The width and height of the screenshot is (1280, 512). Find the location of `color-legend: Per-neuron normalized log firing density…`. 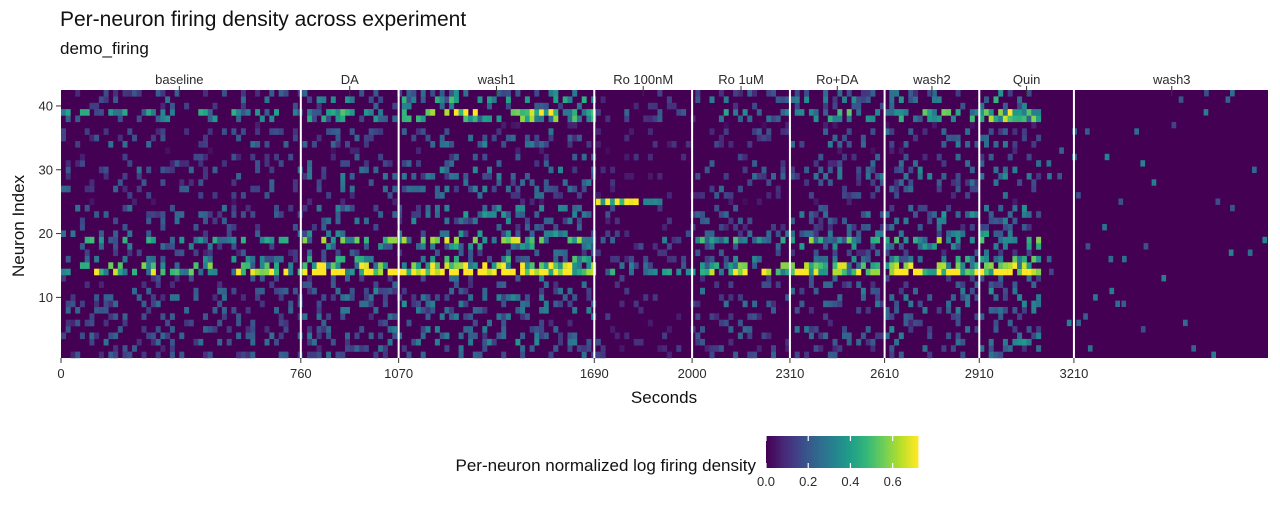

color-legend: Per-neuron normalized log firing density… is located at coordinates (687, 462).